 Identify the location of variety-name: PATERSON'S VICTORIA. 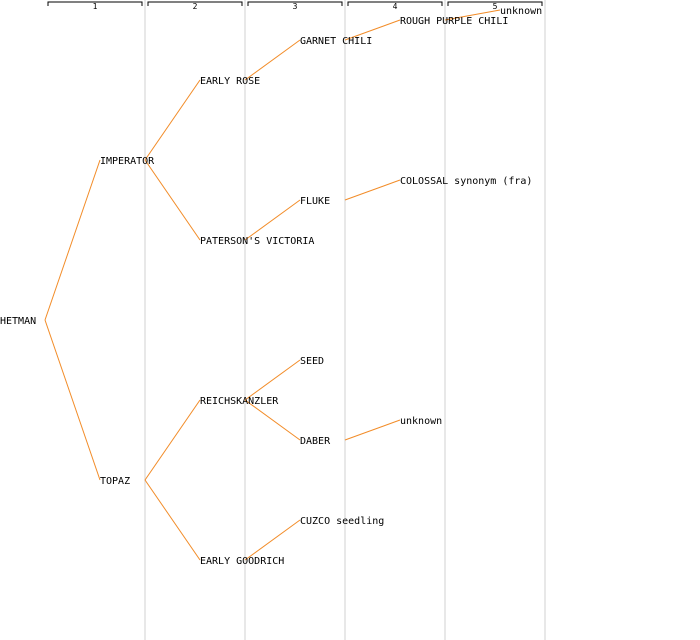
(257, 241).